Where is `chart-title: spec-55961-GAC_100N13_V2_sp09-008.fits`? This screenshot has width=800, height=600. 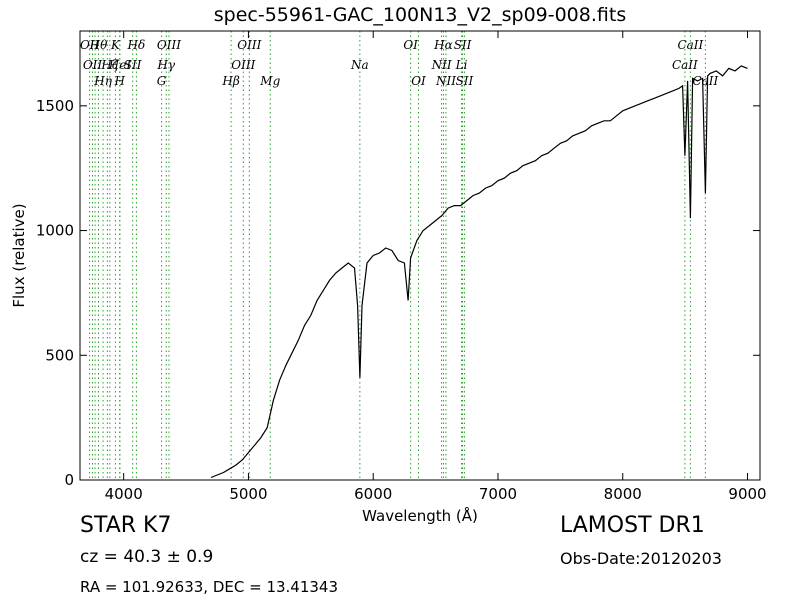
chart-title: spec-55961-GAC_100N13_V2_sp09-008.fits is located at coordinates (420, 15).